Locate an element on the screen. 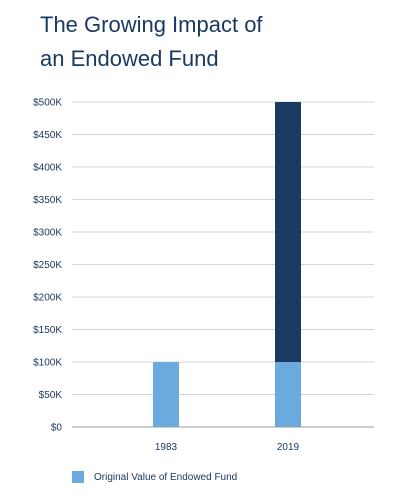 This screenshot has width=400, height=503. y-tick-label: $300K is located at coordinates (47, 233).